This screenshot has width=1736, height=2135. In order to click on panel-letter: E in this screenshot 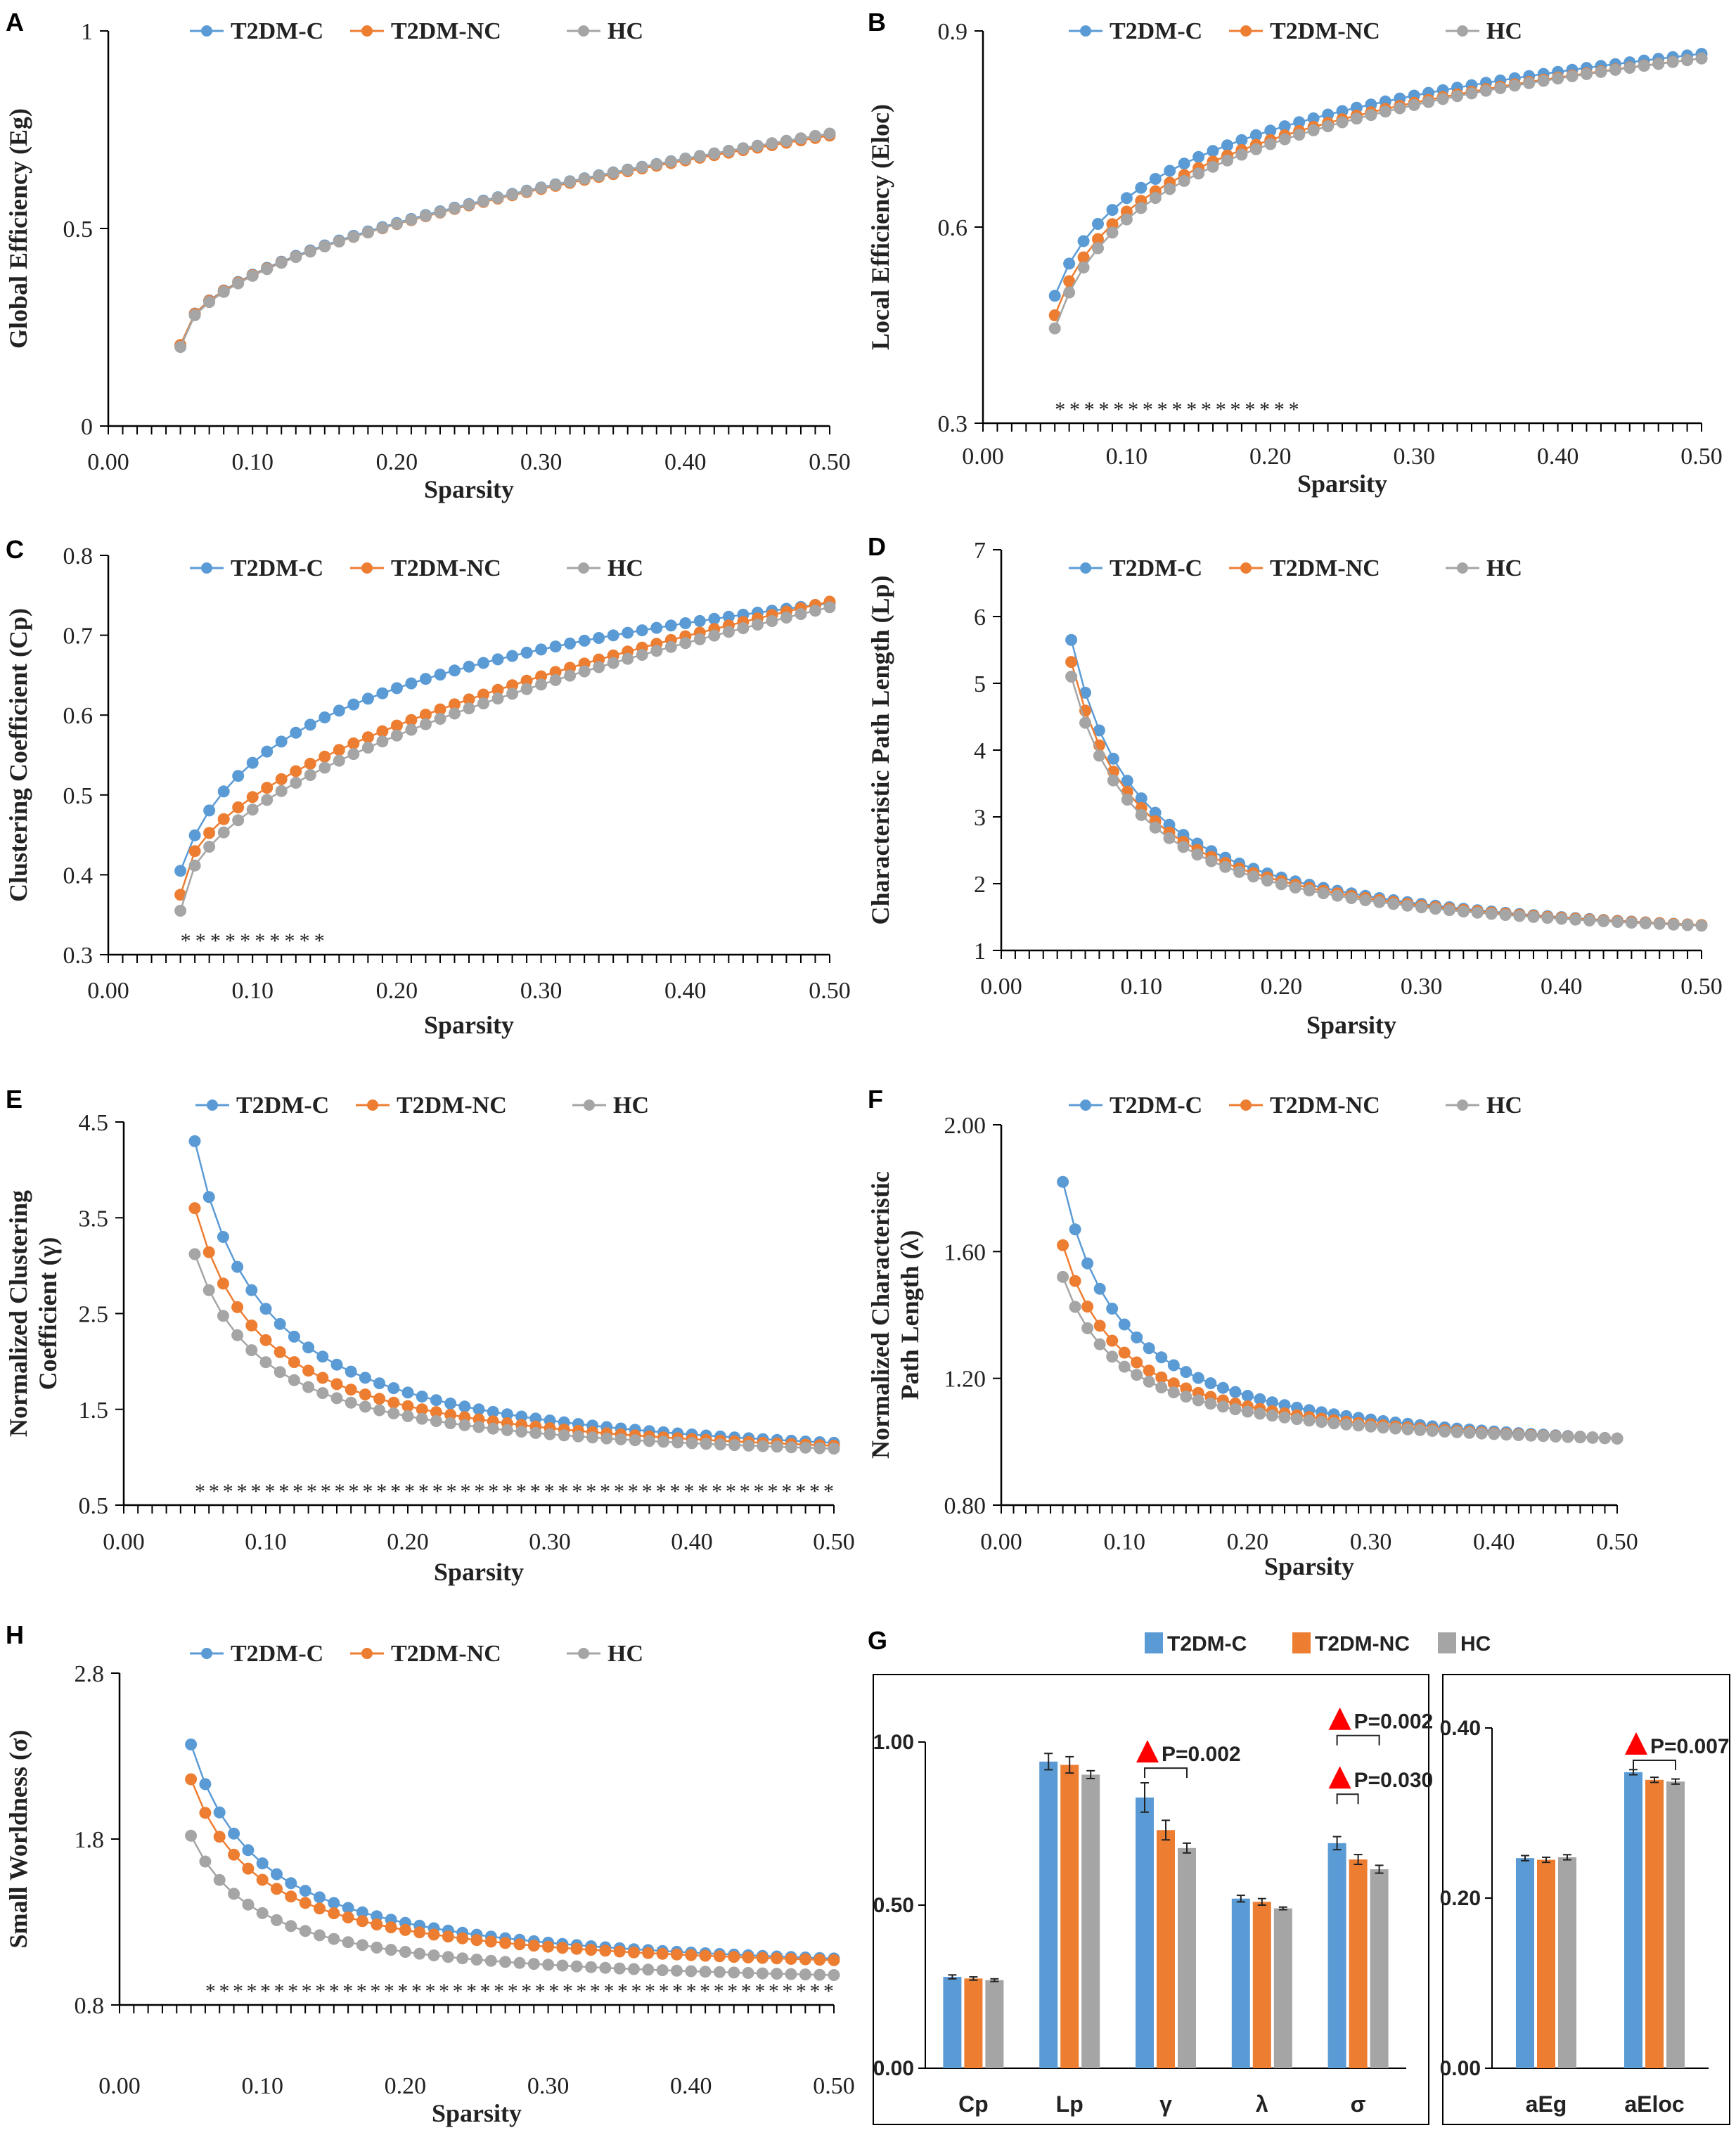, I will do `click(14, 1099)`.